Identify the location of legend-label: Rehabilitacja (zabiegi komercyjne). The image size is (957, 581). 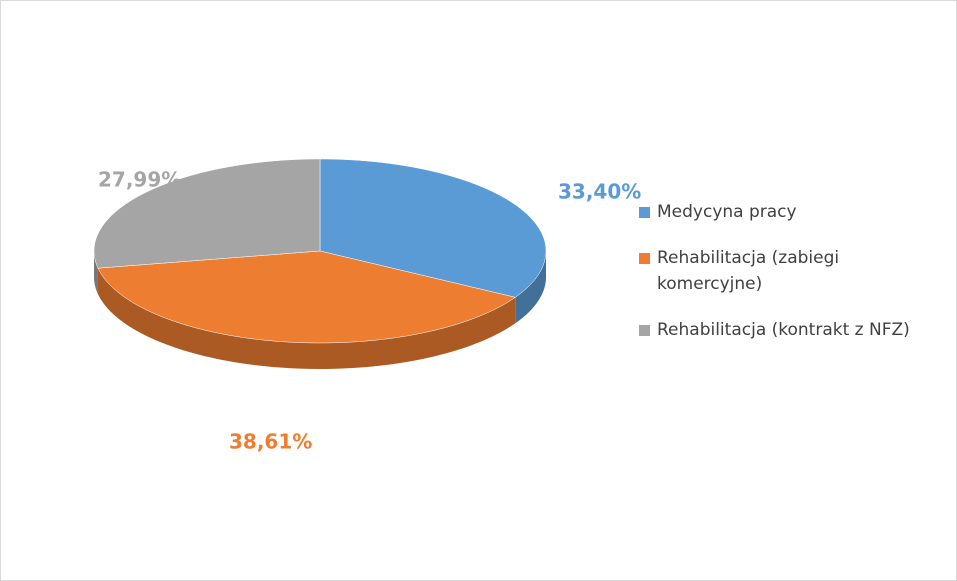
(748, 271).